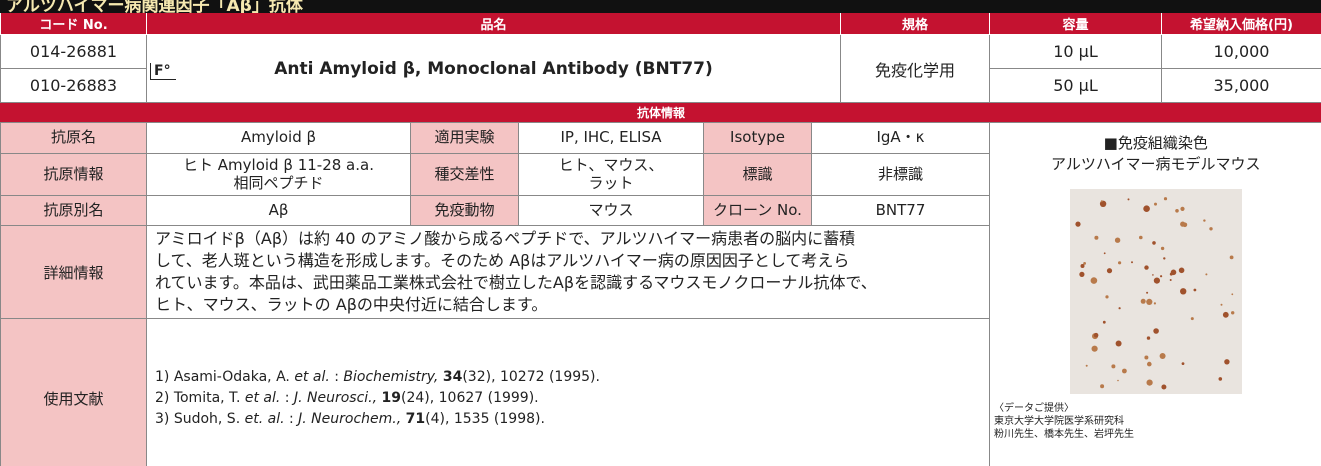  Describe the element at coordinates (464, 210) in the screenshot. I see `info-label: 免疫動物` at that location.